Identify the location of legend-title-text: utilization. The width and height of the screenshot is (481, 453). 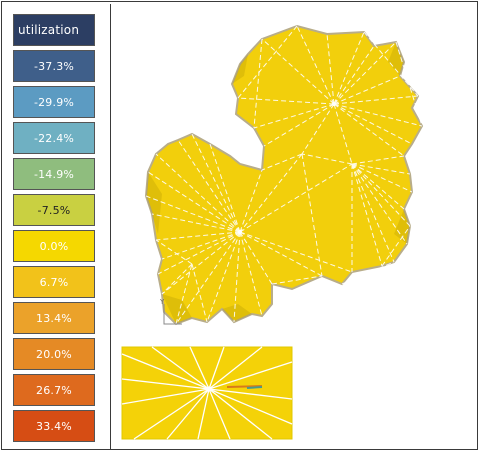
(49, 30).